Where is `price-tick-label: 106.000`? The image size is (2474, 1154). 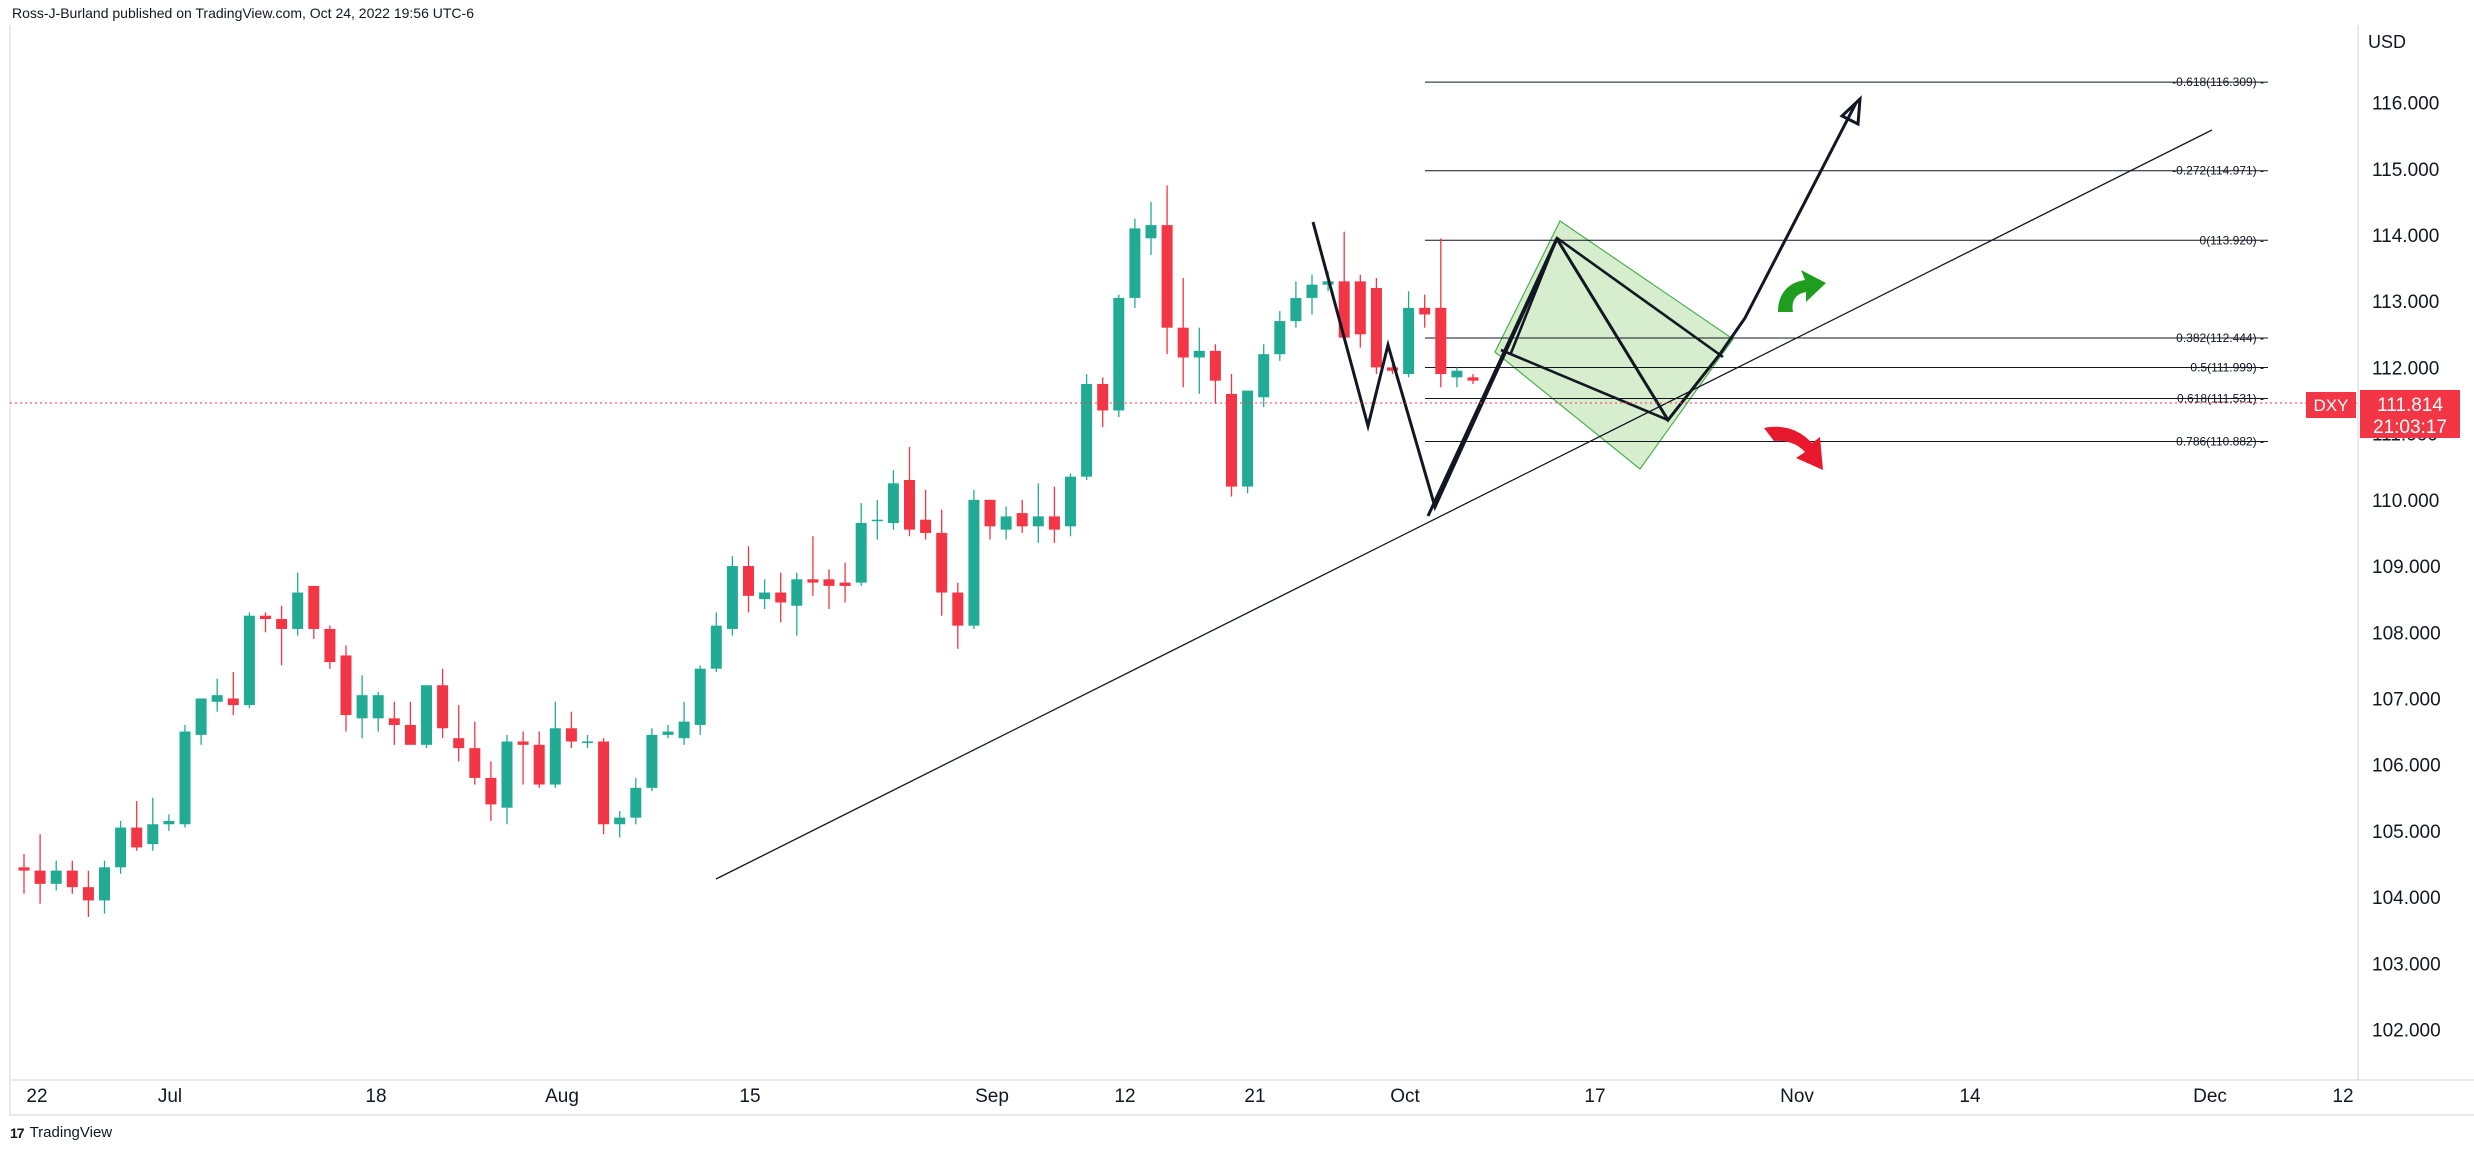
price-tick-label: 106.000 is located at coordinates (2406, 766).